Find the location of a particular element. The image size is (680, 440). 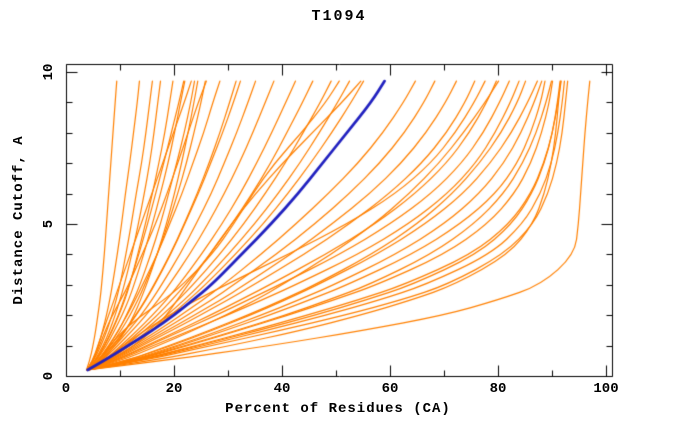

x-tick-label: 80 is located at coordinates (498, 389).